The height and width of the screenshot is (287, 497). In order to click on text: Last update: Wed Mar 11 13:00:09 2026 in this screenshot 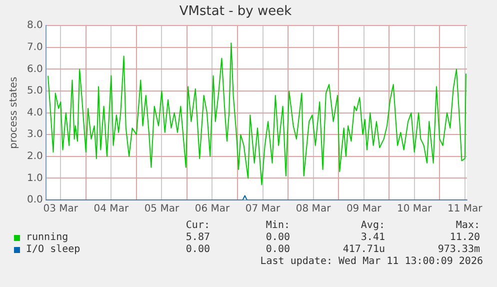, I will do `click(371, 261)`.